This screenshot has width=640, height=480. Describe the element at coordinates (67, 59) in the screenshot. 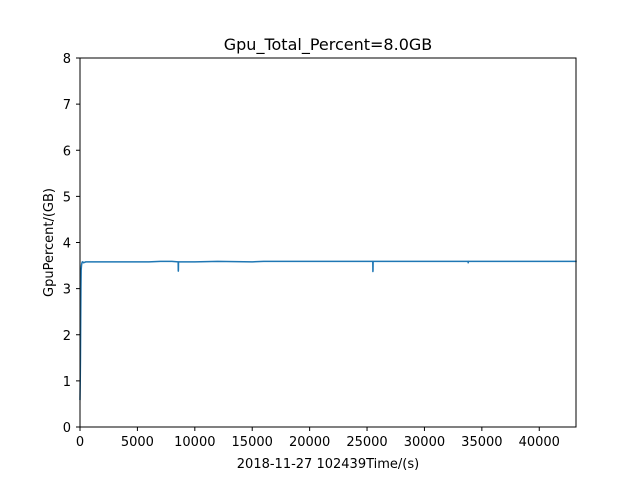

I see `y-tick-label: 8` at that location.